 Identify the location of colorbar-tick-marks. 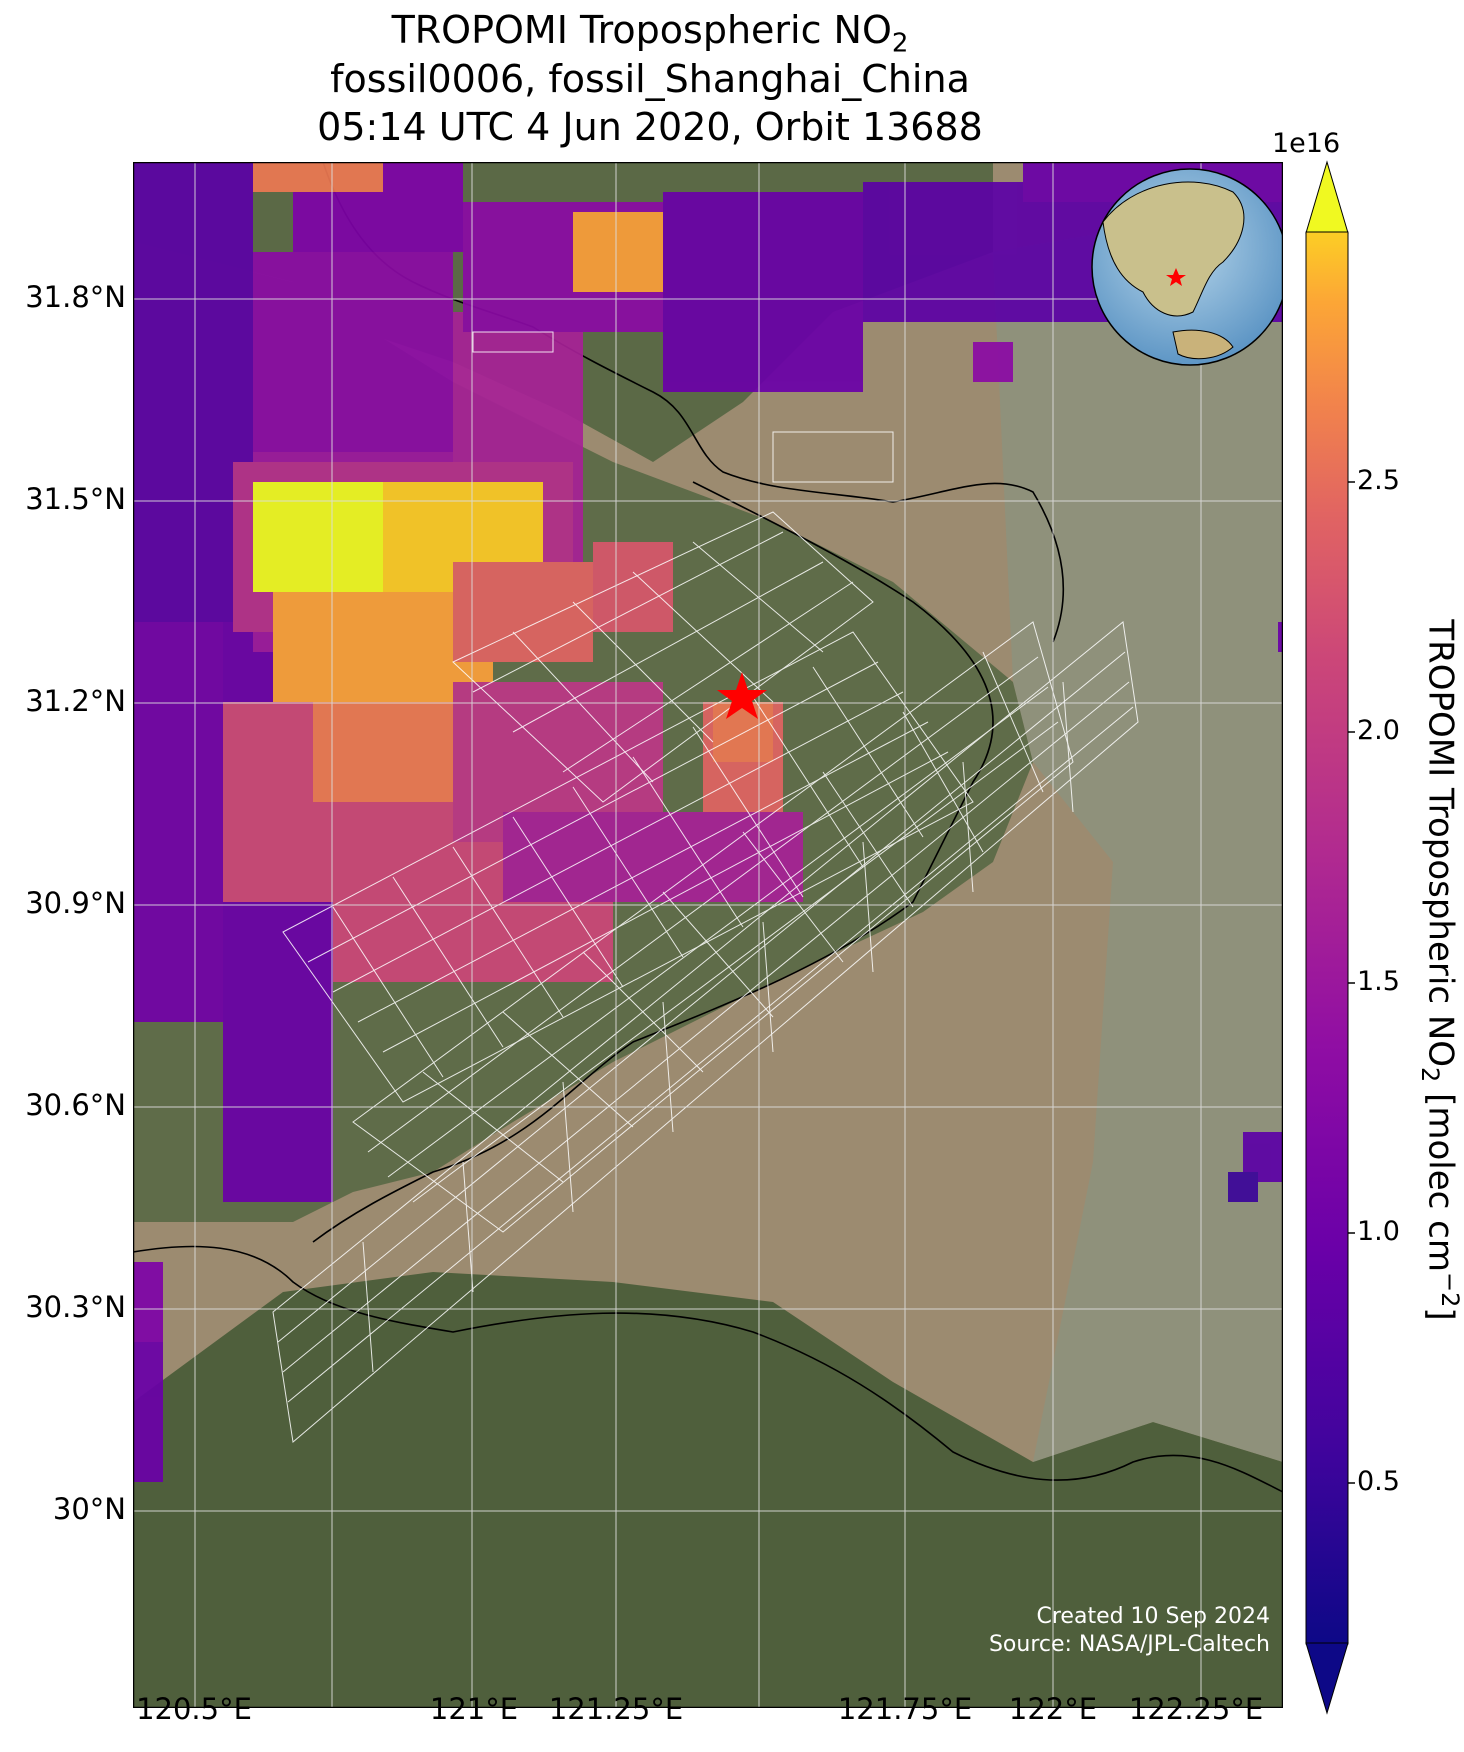
(1351, 982).